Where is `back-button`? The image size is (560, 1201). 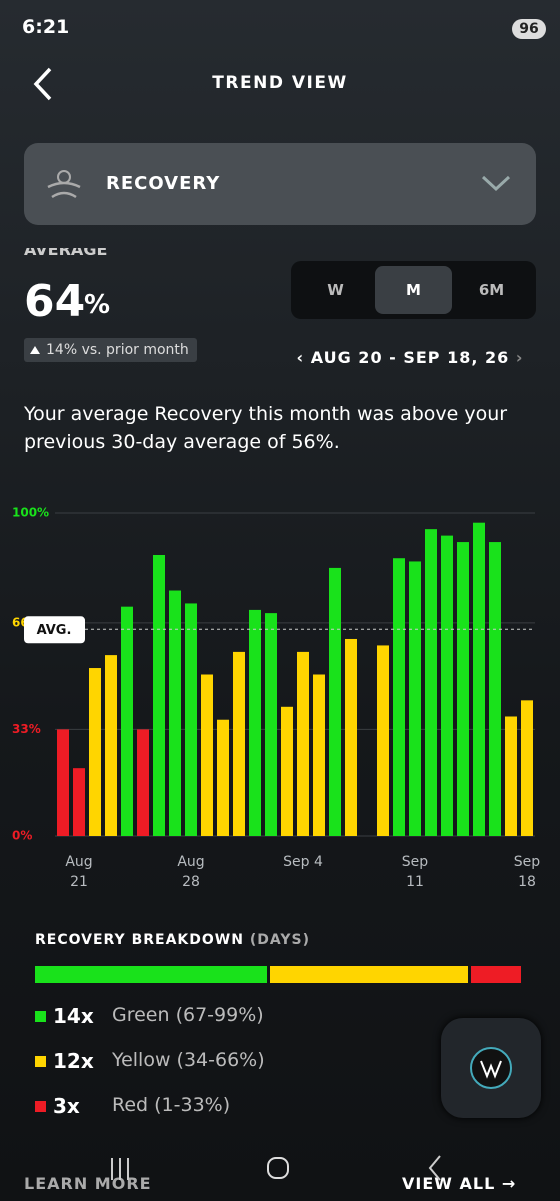 back-button is located at coordinates (43, 84).